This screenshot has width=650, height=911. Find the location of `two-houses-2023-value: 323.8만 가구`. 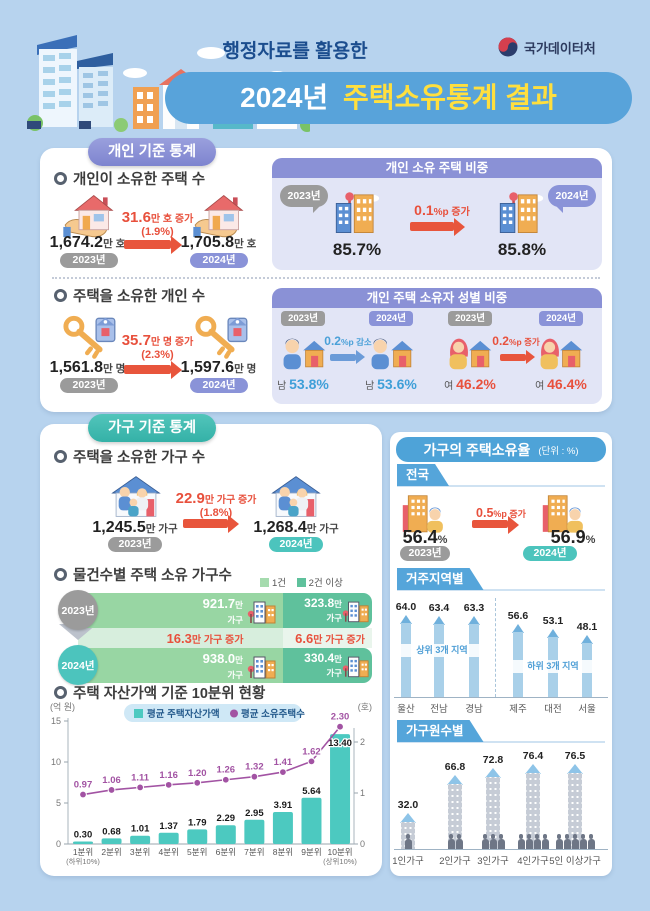

two-houses-2023-value: 323.8만 가구 is located at coordinates (323, 609).